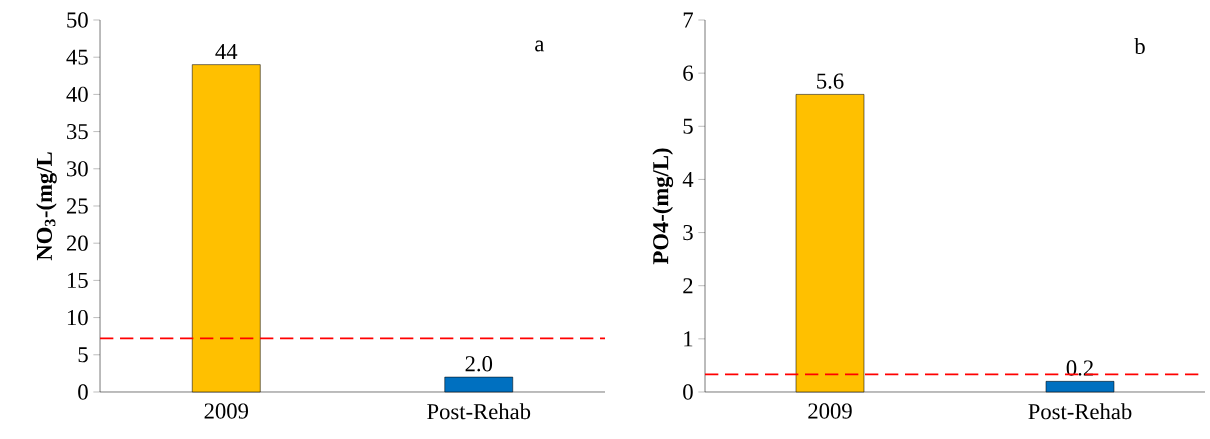 Image resolution: width=1210 pixels, height=439 pixels. I want to click on y-tick-label: 2, so click(688, 286).